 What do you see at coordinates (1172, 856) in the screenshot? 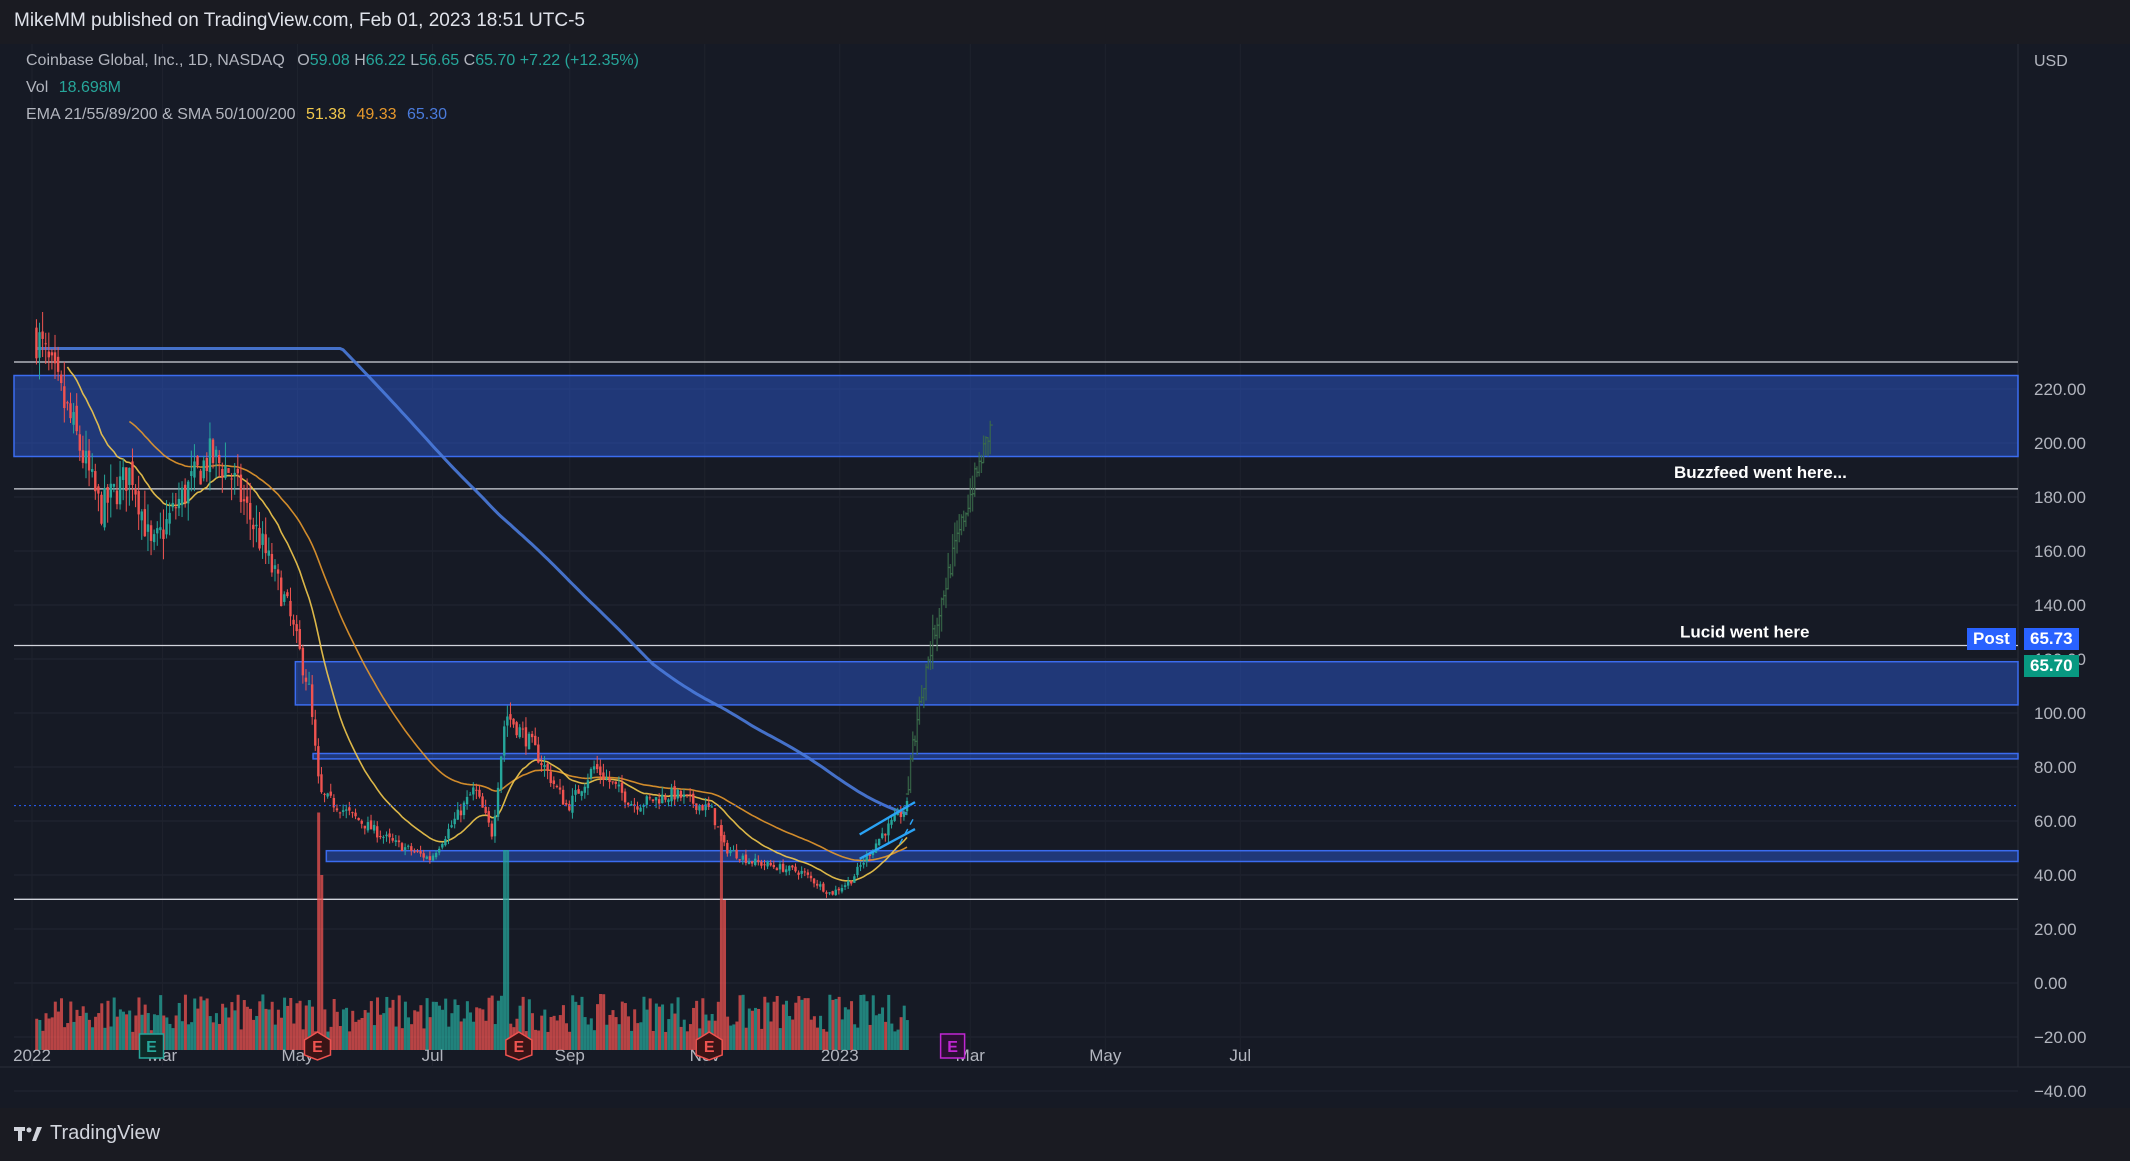
I see `support-resistance-zone` at bounding box center [1172, 856].